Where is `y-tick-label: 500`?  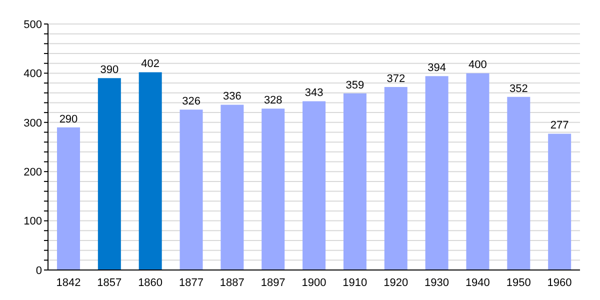 y-tick-label: 500 is located at coordinates (33, 24).